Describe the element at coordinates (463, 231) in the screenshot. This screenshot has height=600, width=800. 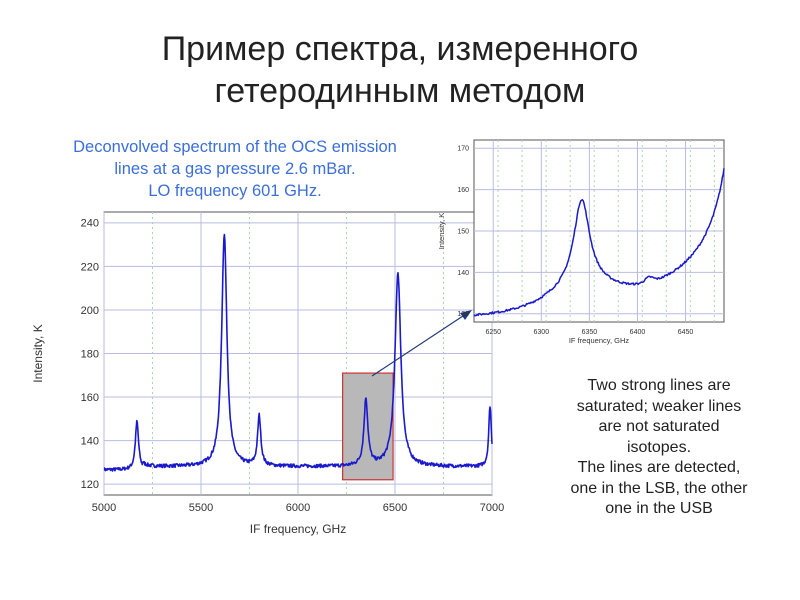
I see `inset-ytick-label: 150` at that location.